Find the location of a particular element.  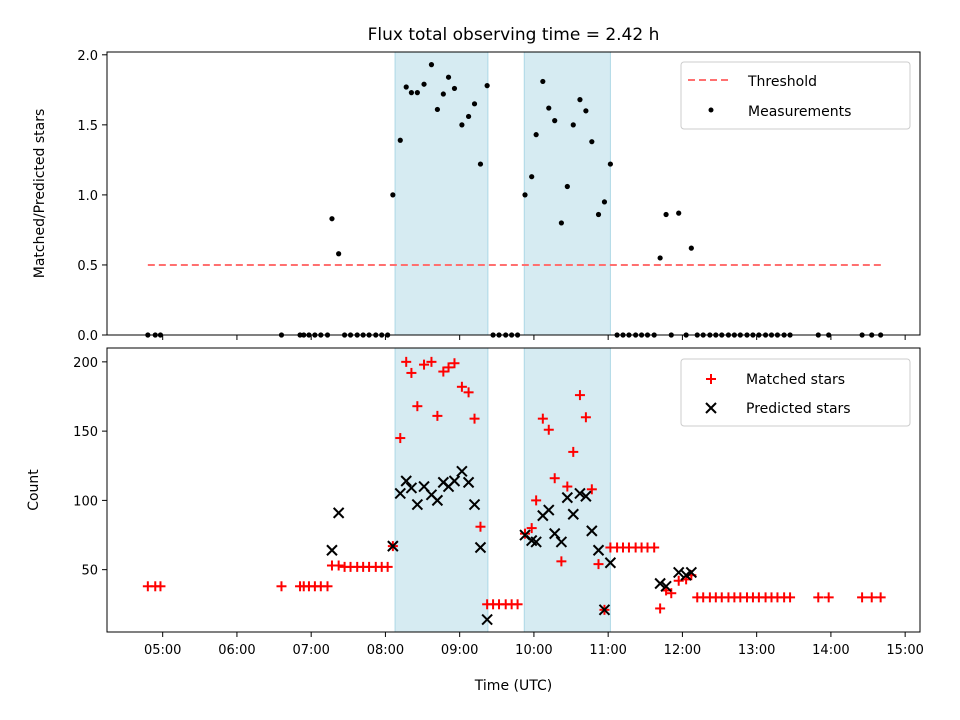

legend-threshold-label: Threshold is located at coordinates (782, 82).